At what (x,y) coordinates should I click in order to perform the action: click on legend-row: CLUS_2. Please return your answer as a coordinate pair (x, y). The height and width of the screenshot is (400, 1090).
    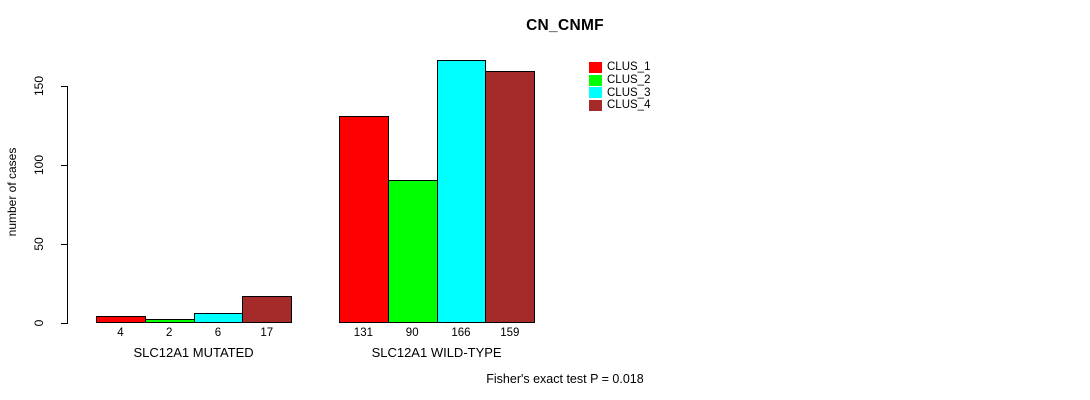
    Looking at the image, I should click on (619, 80).